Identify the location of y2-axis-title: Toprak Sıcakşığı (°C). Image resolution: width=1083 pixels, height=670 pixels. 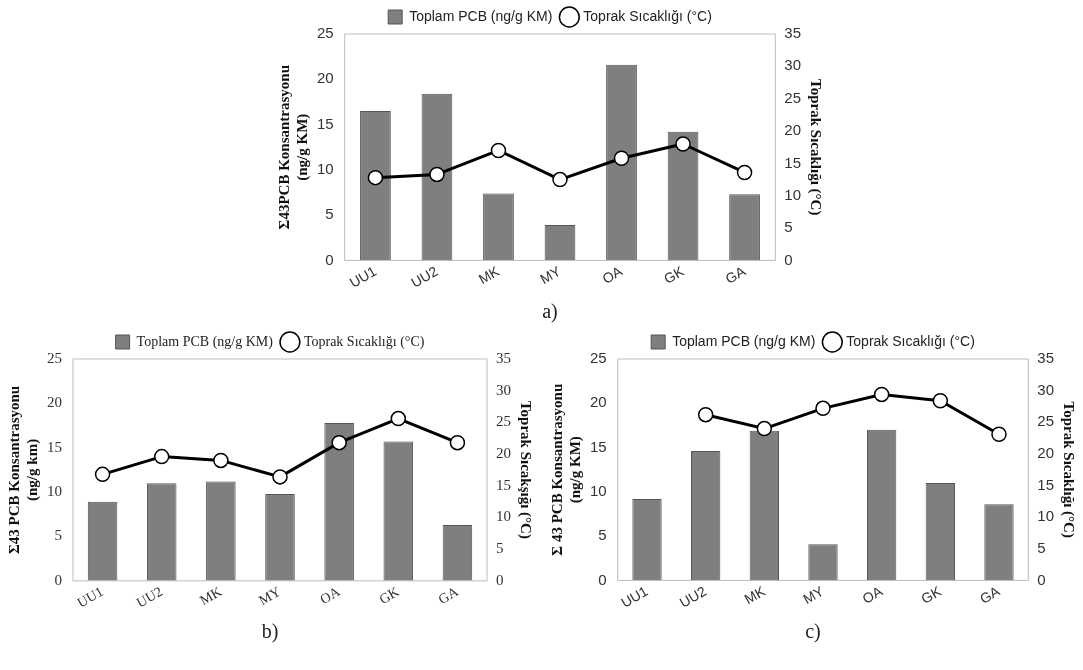
(526, 469).